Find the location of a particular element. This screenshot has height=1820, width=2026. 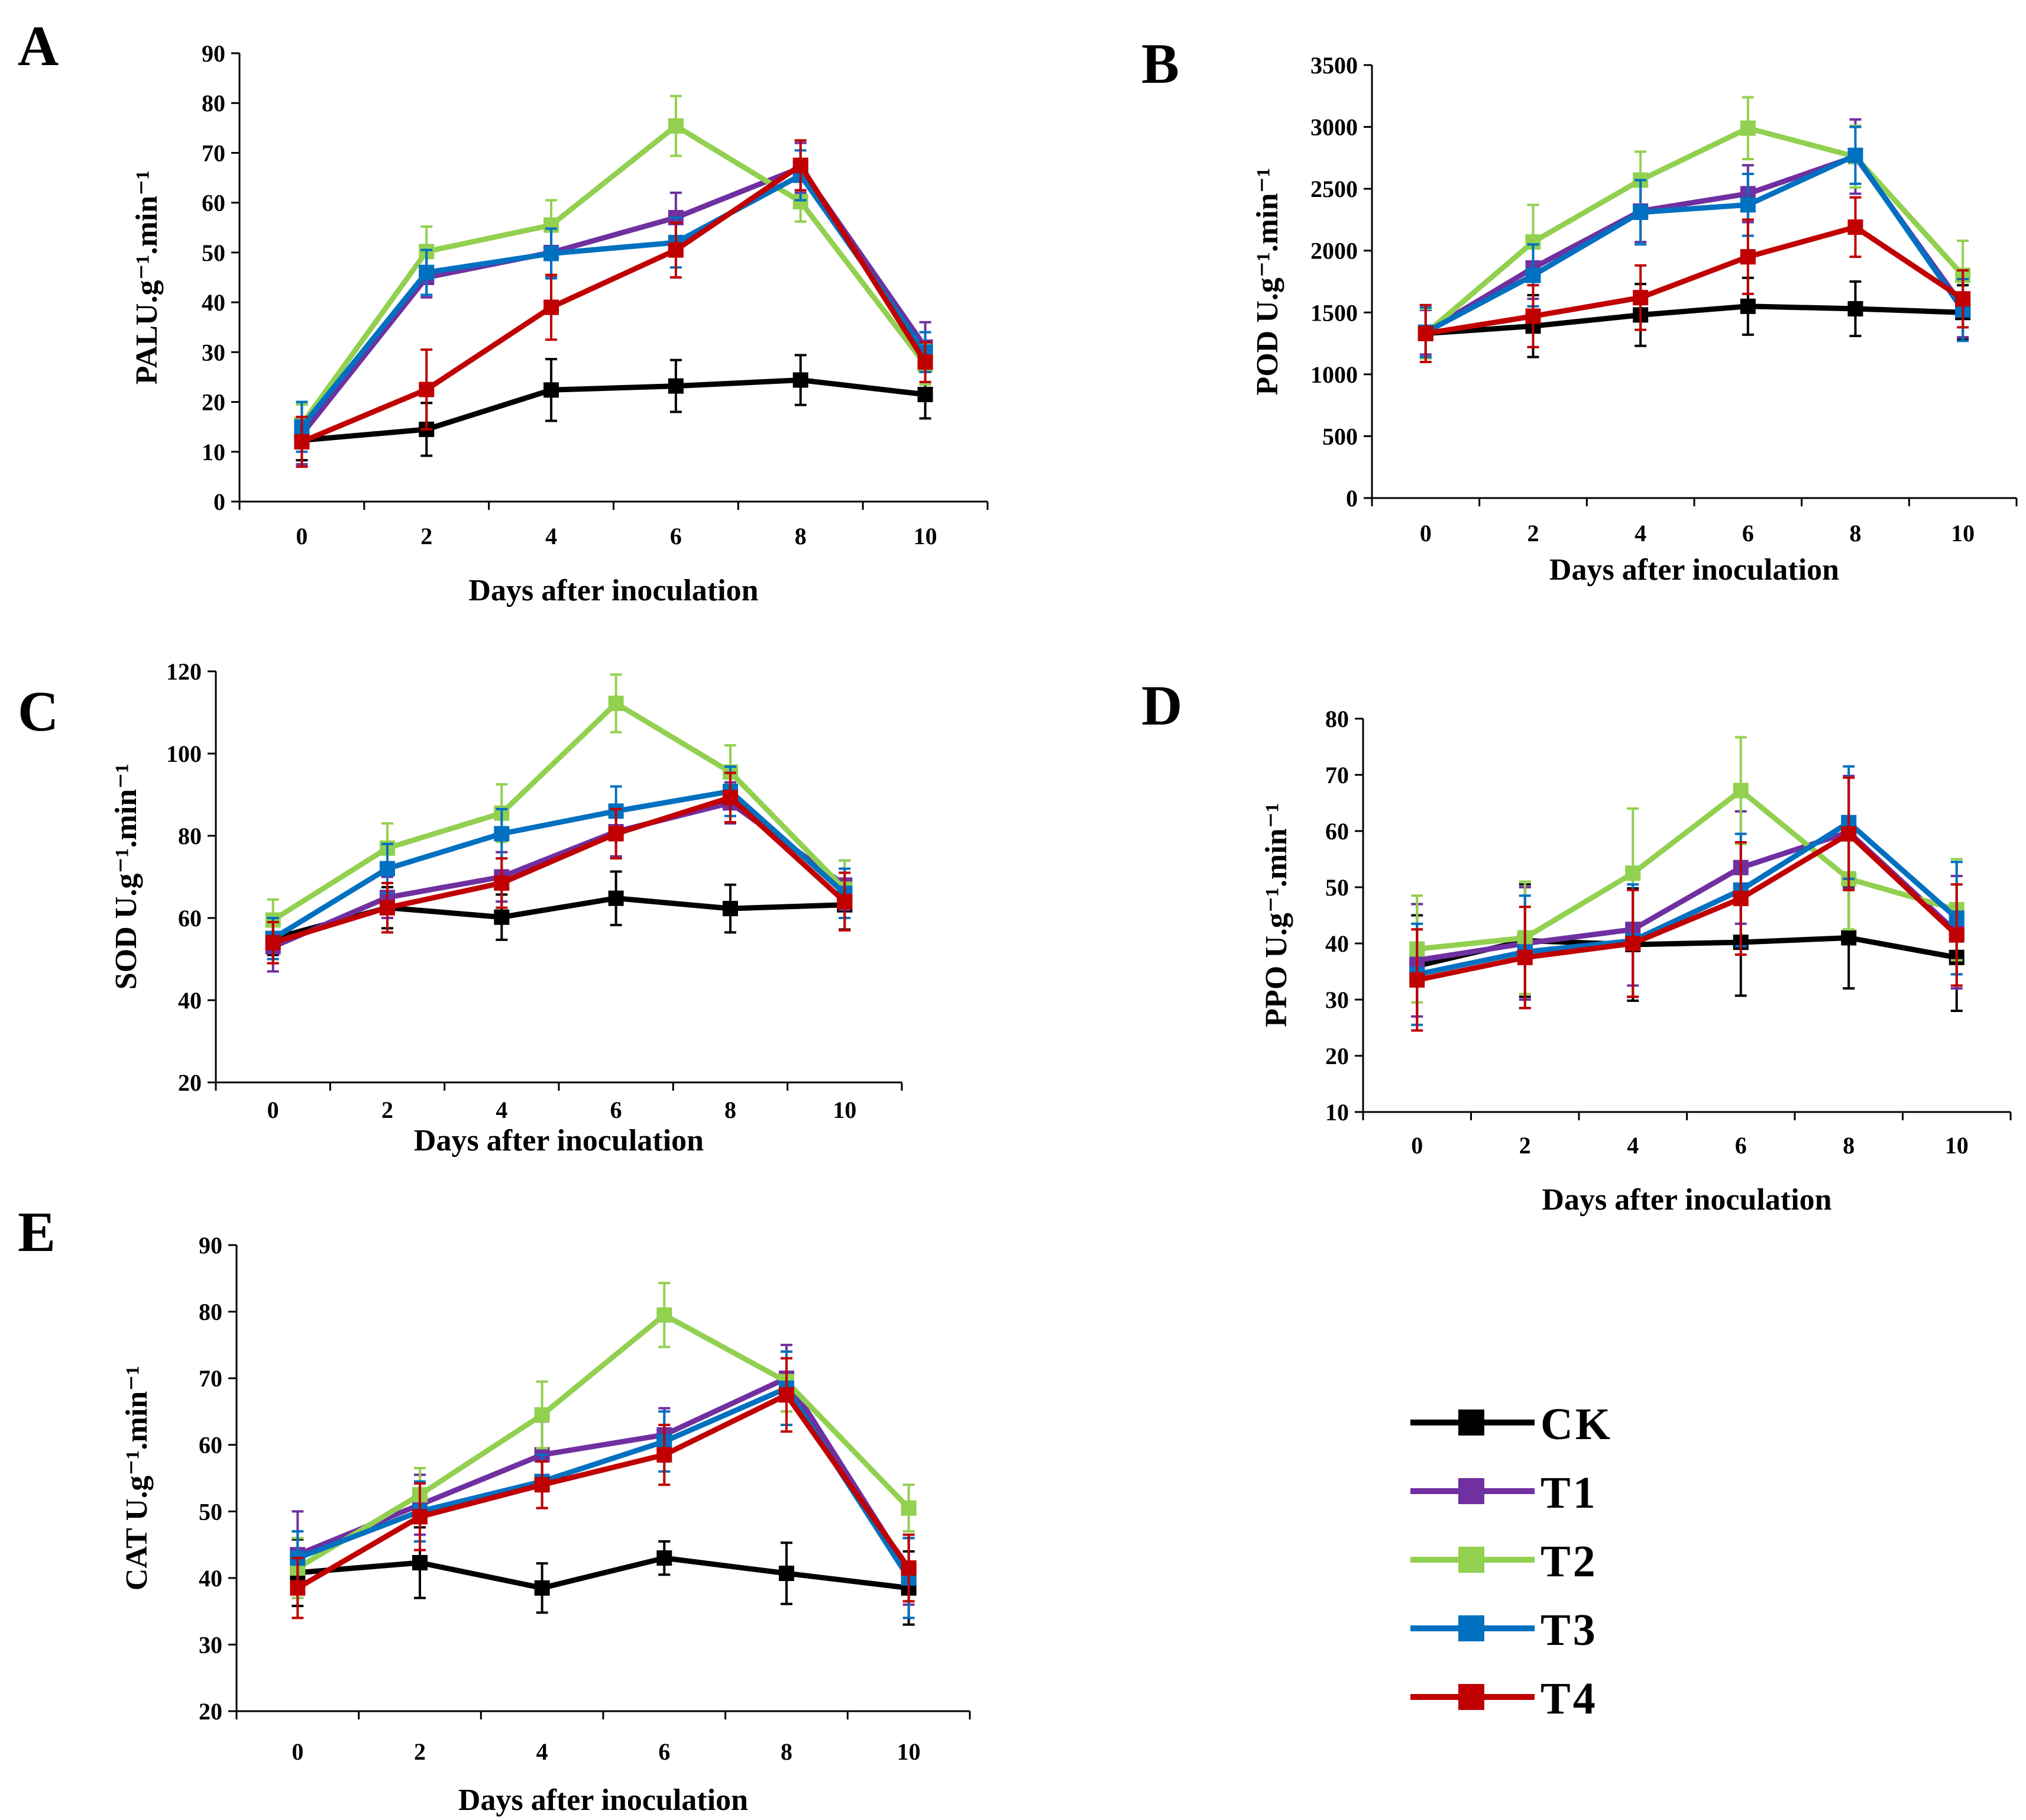

y-tick-label: 2500 is located at coordinates (1334, 189).